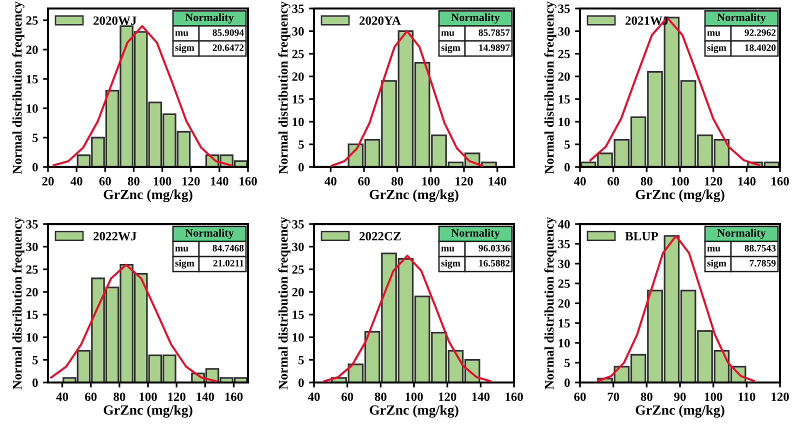  I want to click on annotation: 16.5882, so click(494, 263).